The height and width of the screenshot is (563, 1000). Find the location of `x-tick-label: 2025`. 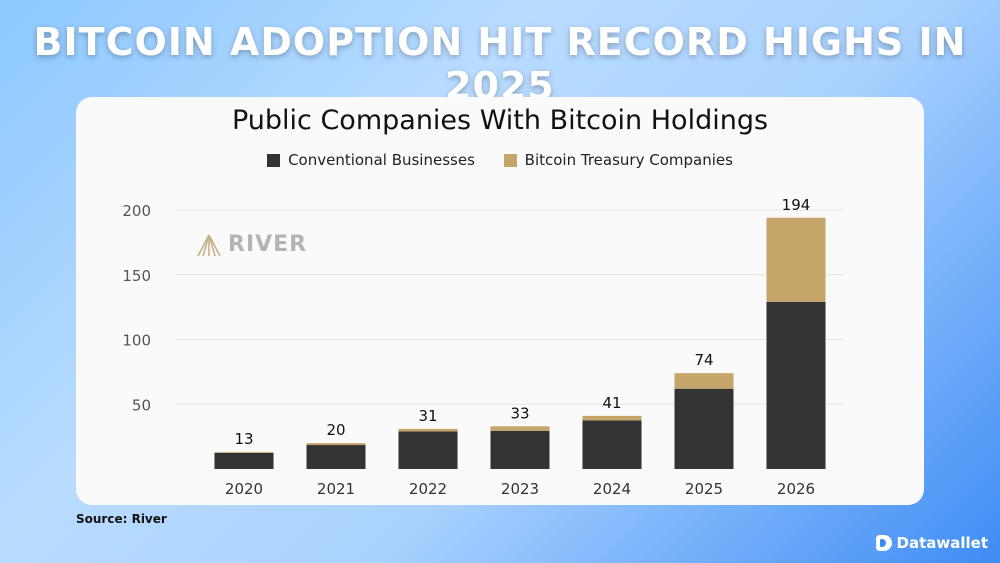

x-tick-label: 2025 is located at coordinates (704, 489).